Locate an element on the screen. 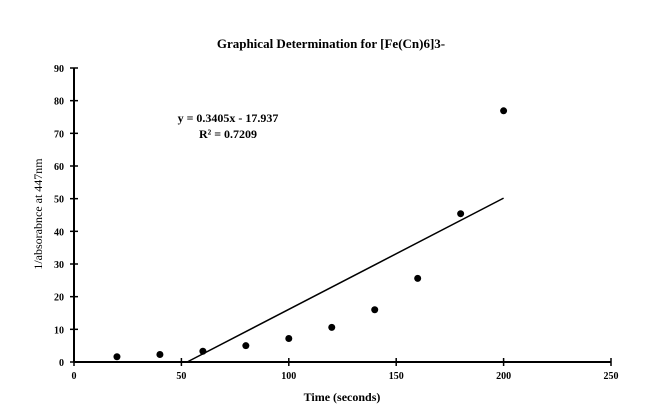 This screenshot has width=657, height=411. y-axis-label: 1/absorabnce at 447nm is located at coordinates (38, 214).